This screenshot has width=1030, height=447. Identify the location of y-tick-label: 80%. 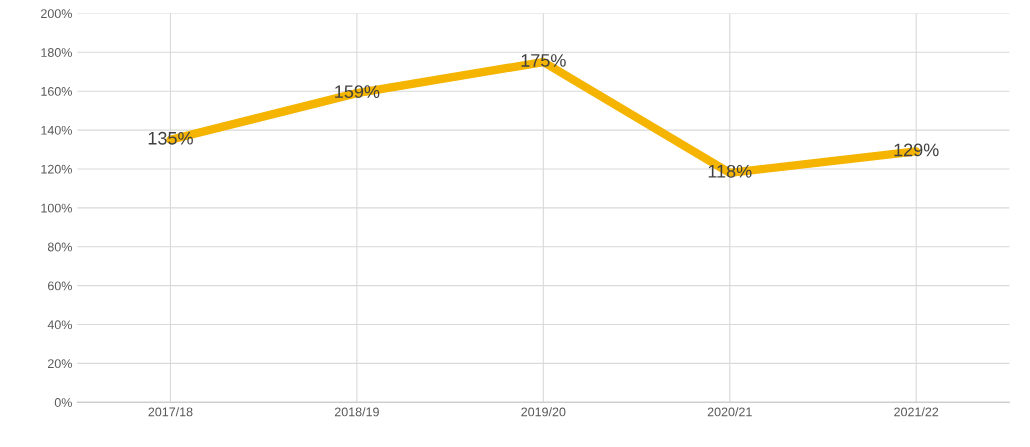
(59, 247).